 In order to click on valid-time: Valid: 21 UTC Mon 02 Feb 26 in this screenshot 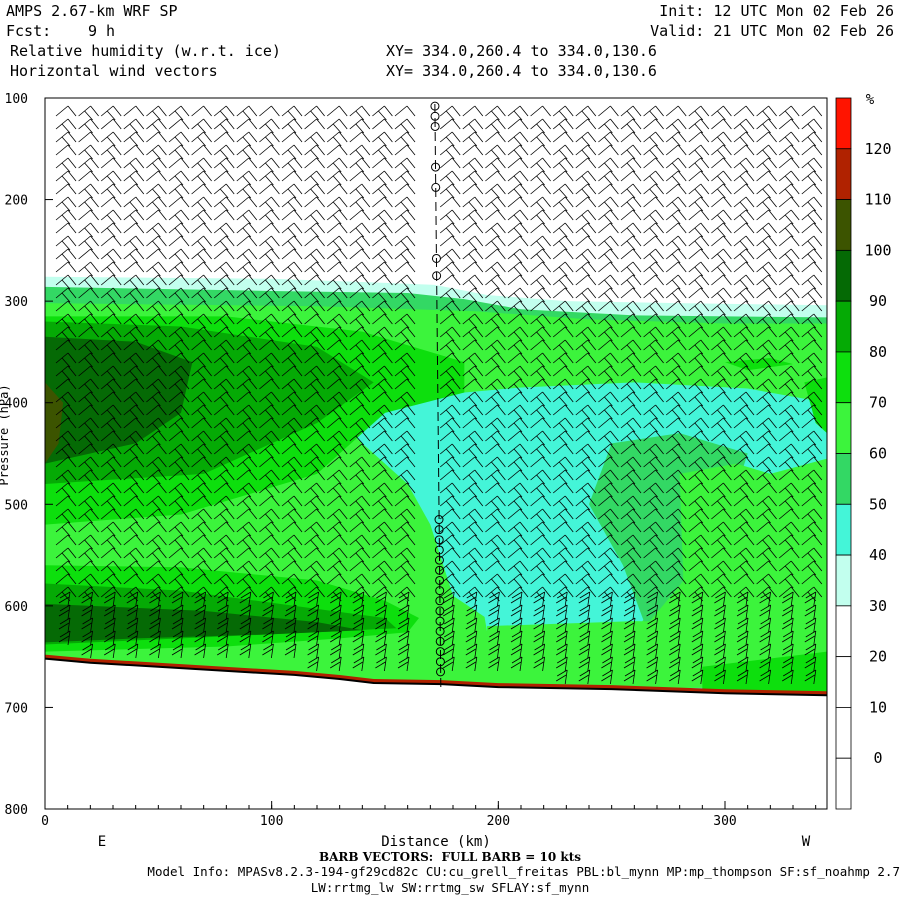, I will do `click(772, 31)`.